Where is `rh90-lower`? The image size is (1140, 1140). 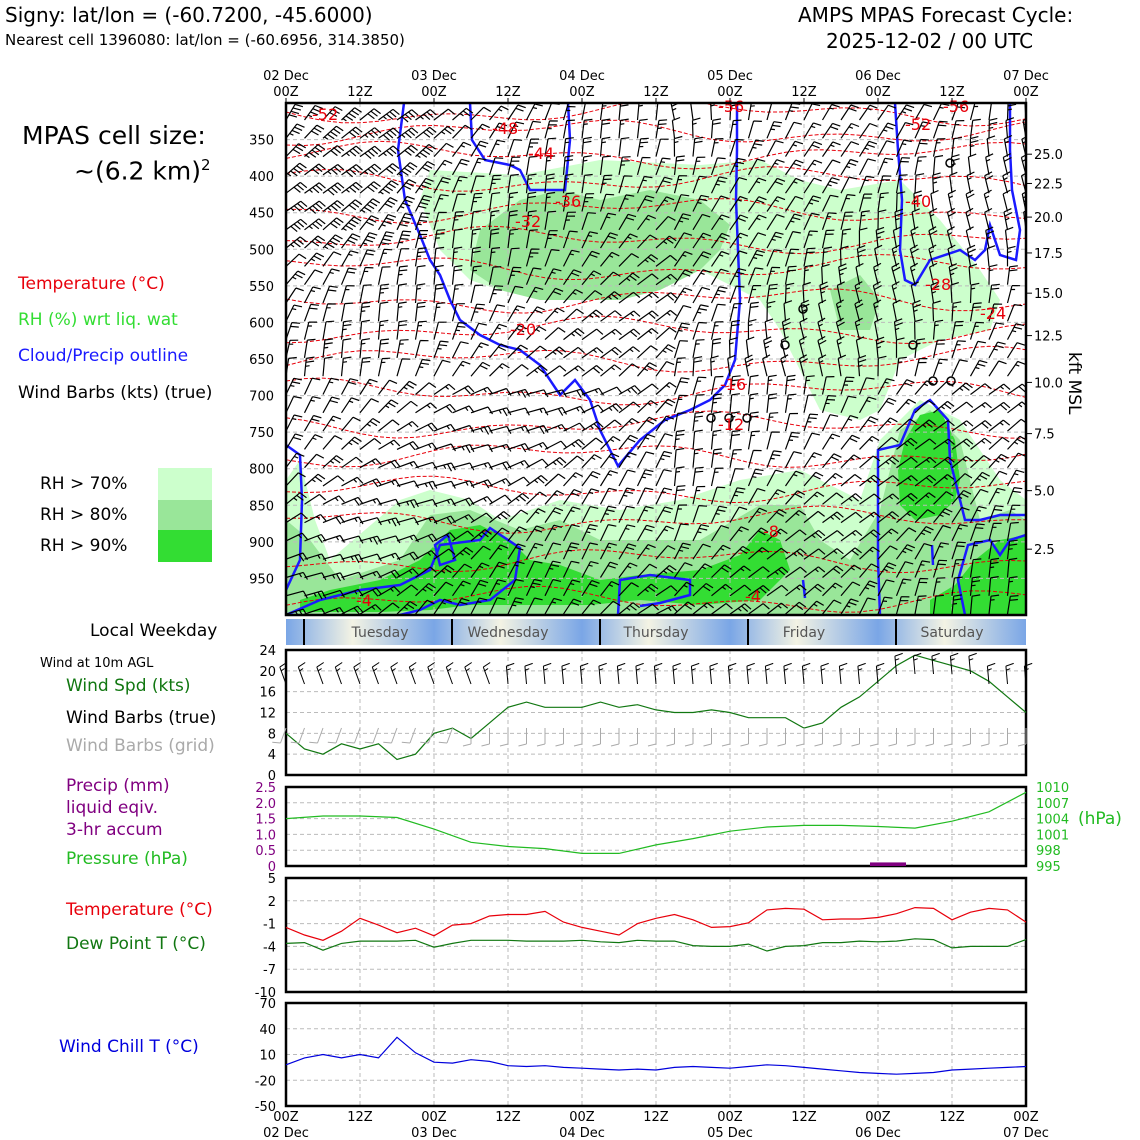
rh90-lower is located at coordinates (545, 568).